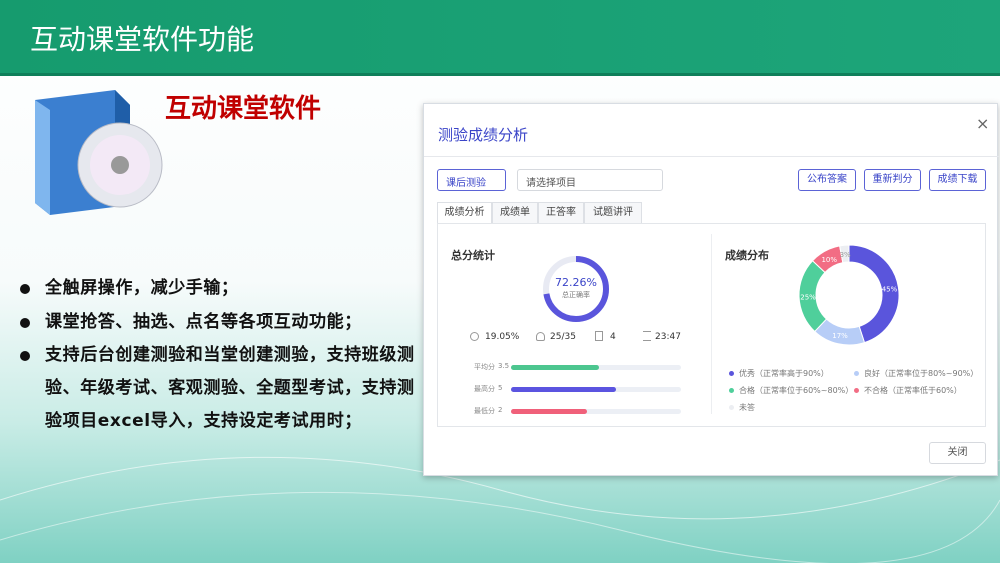  What do you see at coordinates (596, 411) in the screenshot?
I see `score-track` at bounding box center [596, 411].